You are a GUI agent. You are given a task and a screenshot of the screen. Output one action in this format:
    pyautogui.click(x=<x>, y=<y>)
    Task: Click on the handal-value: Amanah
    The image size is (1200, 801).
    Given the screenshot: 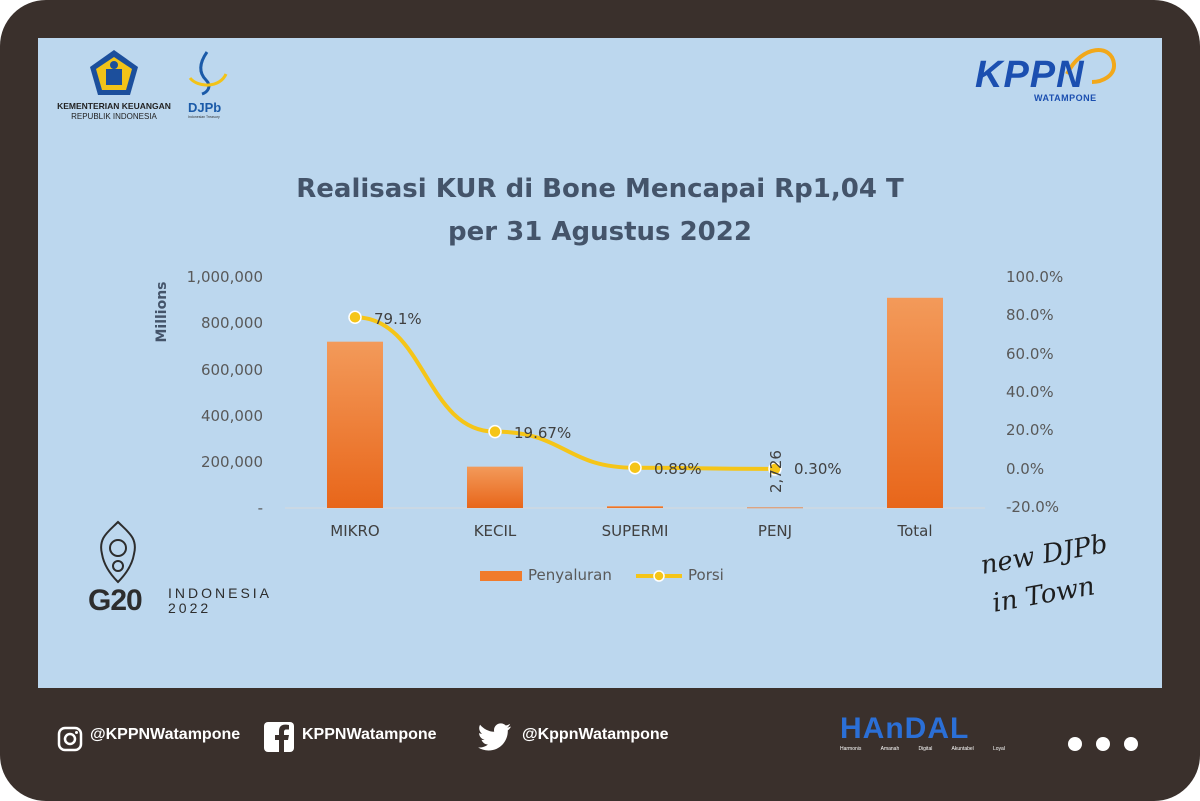 What is the action you would take?
    pyautogui.click(x=890, y=749)
    